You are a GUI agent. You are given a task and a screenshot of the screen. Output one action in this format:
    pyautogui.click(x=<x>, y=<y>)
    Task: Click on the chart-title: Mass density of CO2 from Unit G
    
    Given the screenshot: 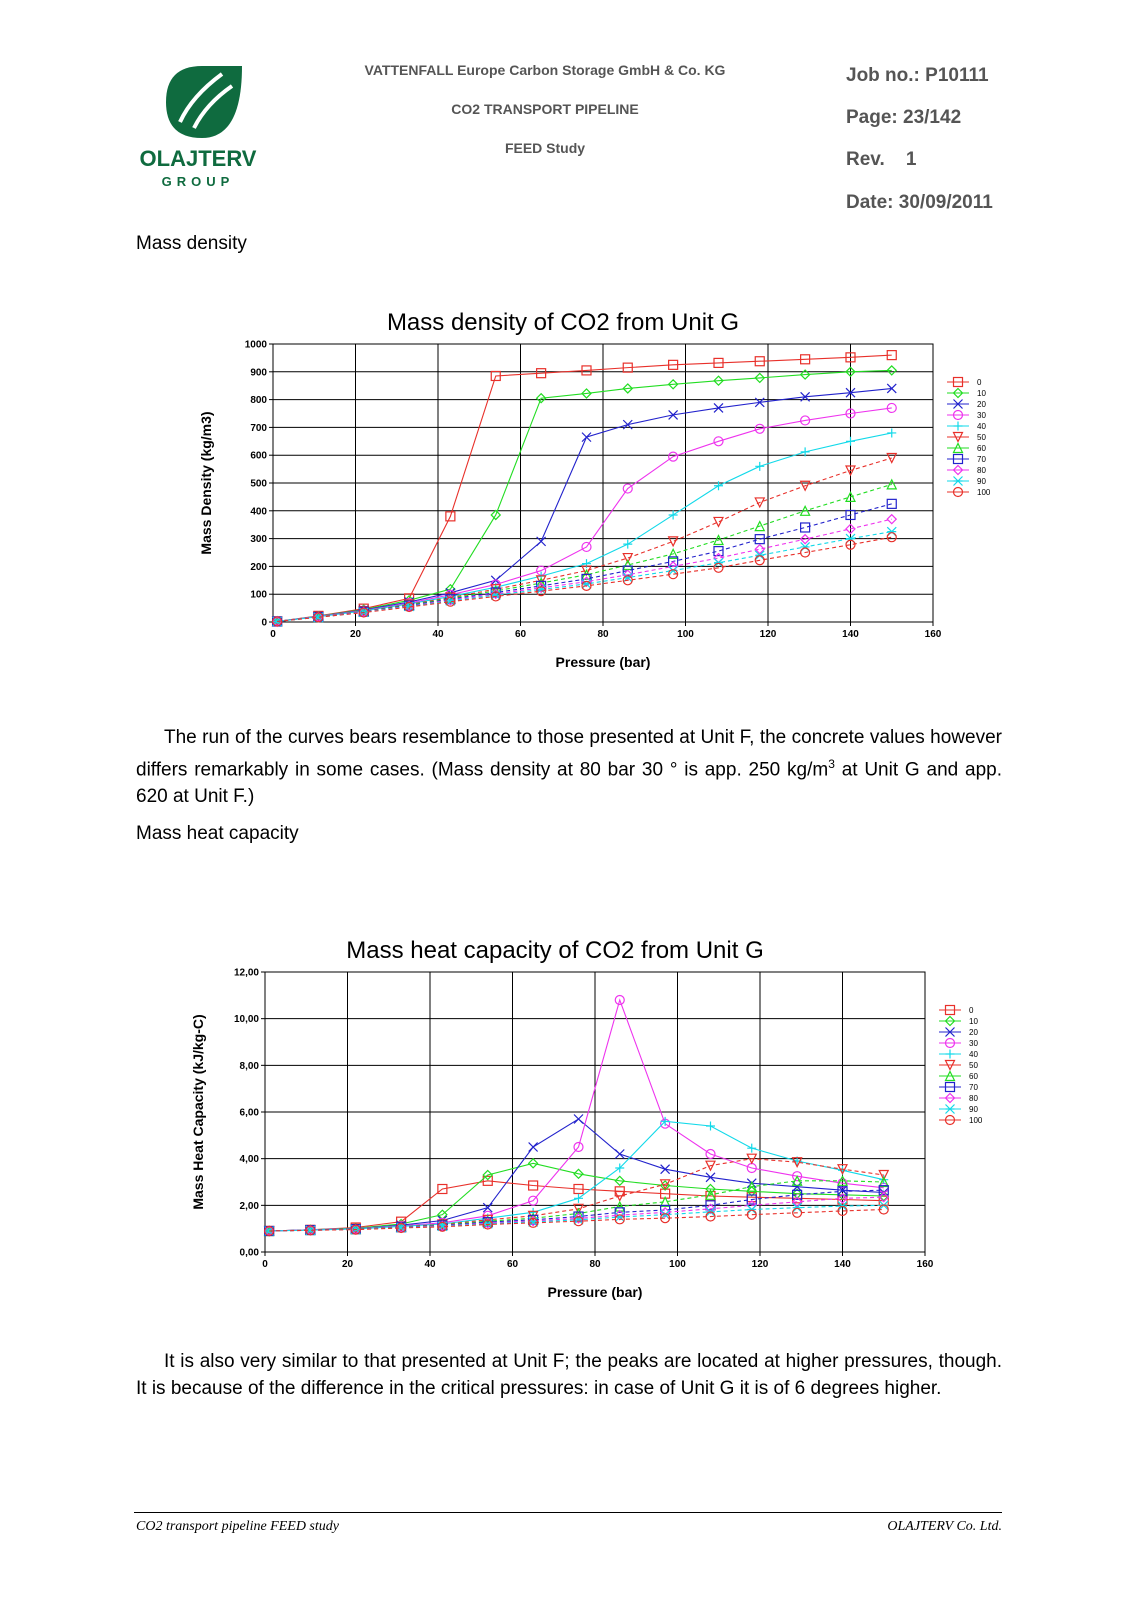 What is the action you would take?
    pyautogui.click(x=563, y=322)
    